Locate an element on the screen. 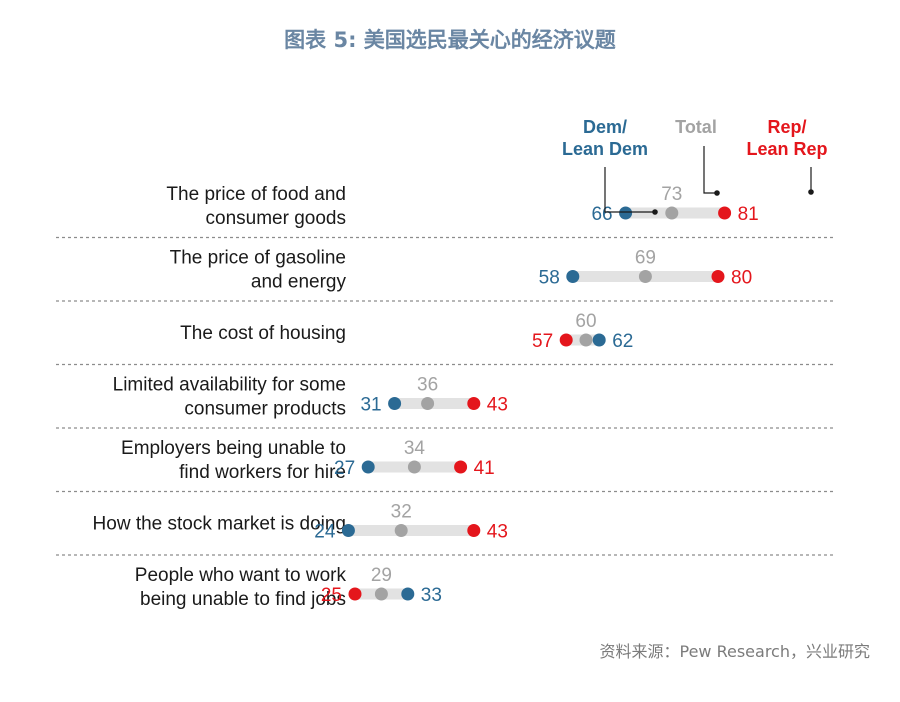 This screenshot has height=702, width=900. legend-rep-label: Lean Rep is located at coordinates (786, 149).